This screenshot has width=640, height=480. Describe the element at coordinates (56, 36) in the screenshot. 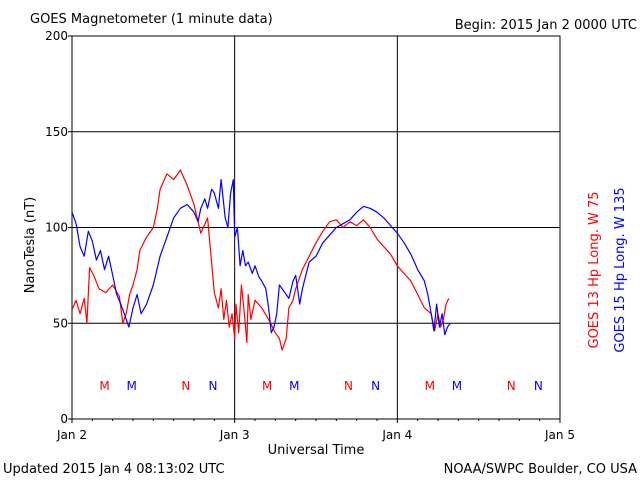

I see `y-tick-label: 200` at that location.